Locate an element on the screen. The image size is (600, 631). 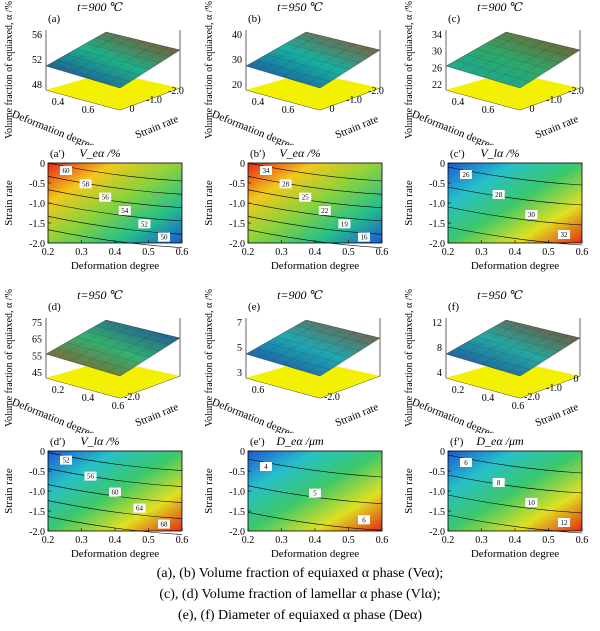
contour-title: D_eα /μm is located at coordinates (499, 441).